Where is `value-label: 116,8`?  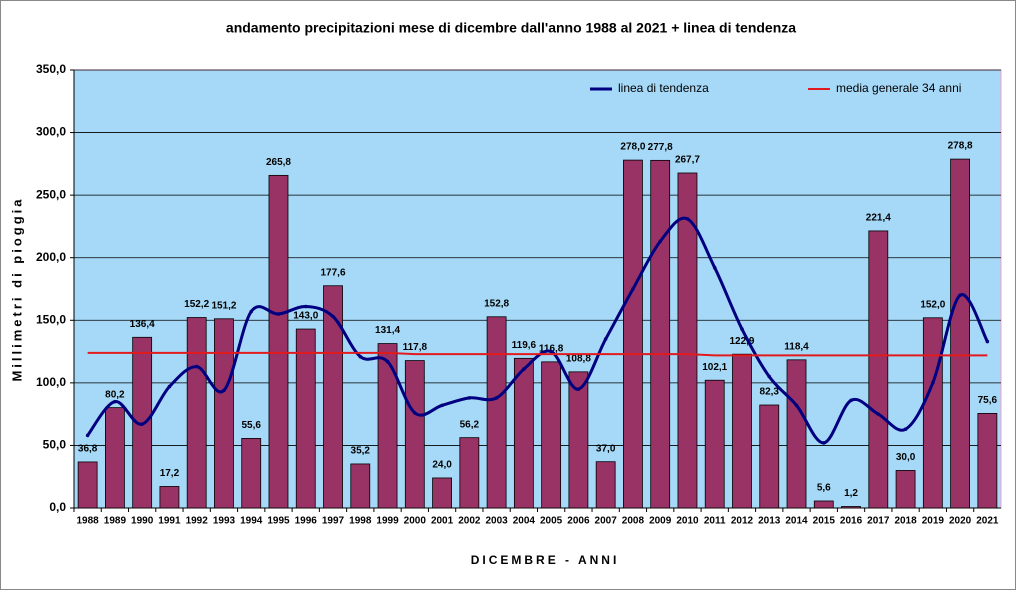 value-label: 116,8 is located at coordinates (551, 348).